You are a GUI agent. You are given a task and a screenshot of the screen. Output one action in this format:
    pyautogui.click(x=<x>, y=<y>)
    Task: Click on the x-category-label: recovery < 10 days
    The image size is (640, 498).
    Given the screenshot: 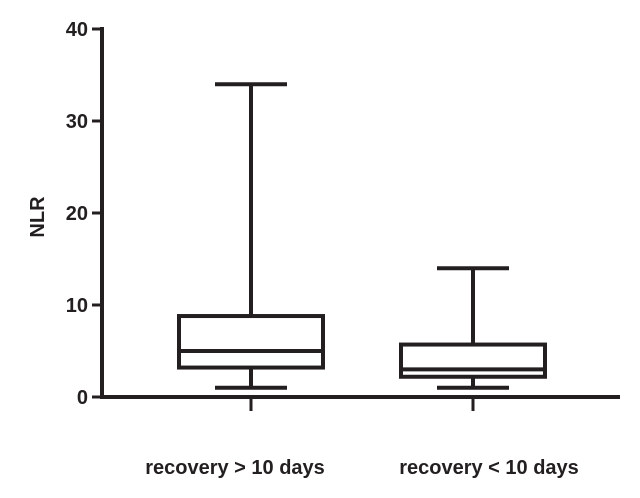 What is the action you would take?
    pyautogui.click(x=489, y=468)
    